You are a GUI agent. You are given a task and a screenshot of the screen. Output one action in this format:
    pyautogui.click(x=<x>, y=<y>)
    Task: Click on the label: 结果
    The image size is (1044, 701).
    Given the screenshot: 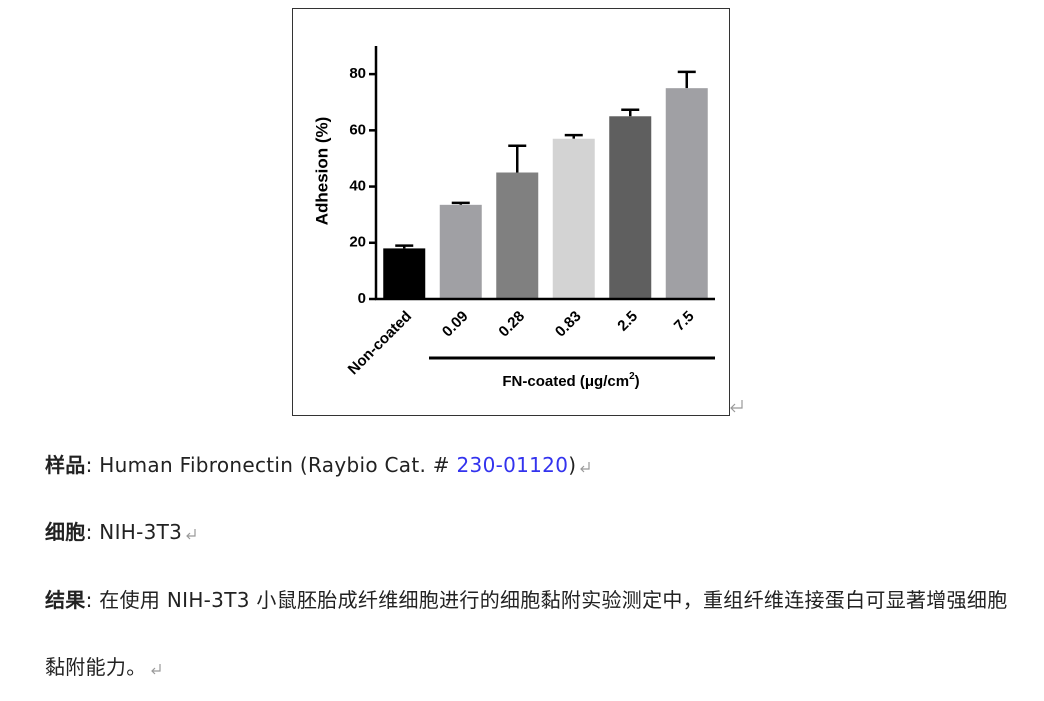 What is the action you would take?
    pyautogui.click(x=65, y=600)
    